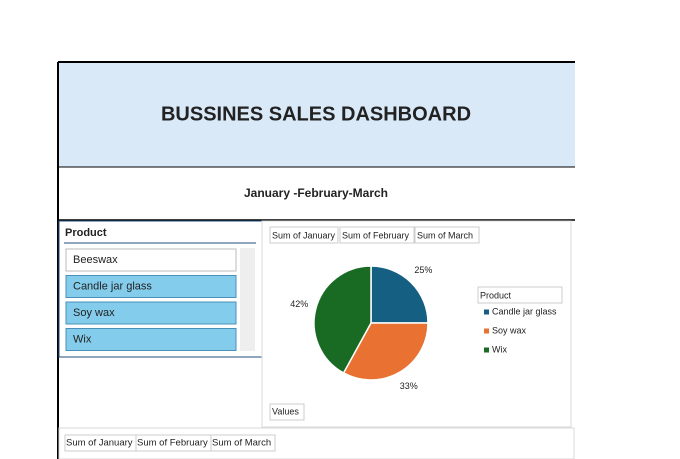 This screenshot has width=680, height=459. What do you see at coordinates (99, 443) in the screenshot?
I see `pivot-field-label: Sum of January` at bounding box center [99, 443].